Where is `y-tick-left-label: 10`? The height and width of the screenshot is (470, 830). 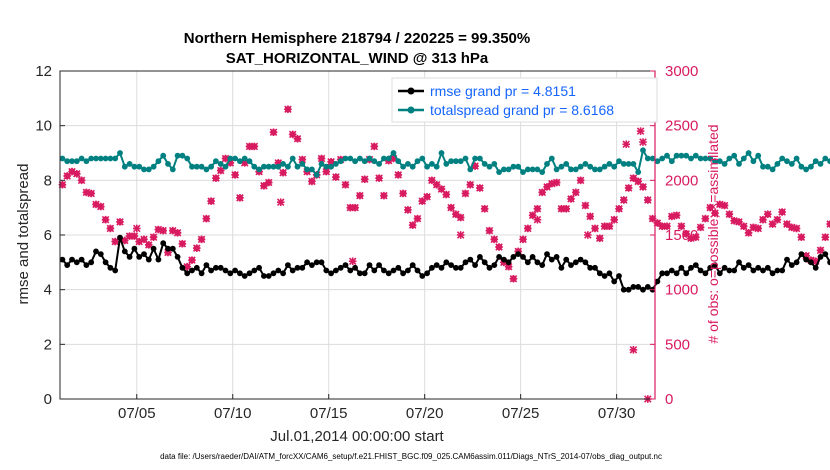
y-tick-left-label: 10 is located at coordinates (43, 126).